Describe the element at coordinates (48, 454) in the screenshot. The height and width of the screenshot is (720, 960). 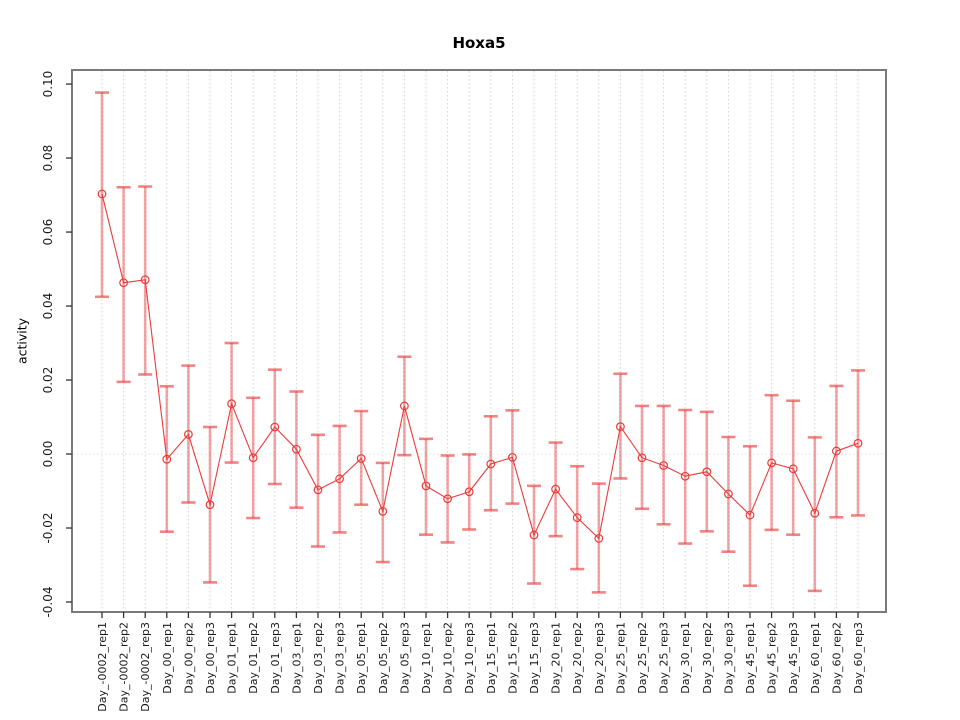
I see `y-tick-label: 0.00` at that location.